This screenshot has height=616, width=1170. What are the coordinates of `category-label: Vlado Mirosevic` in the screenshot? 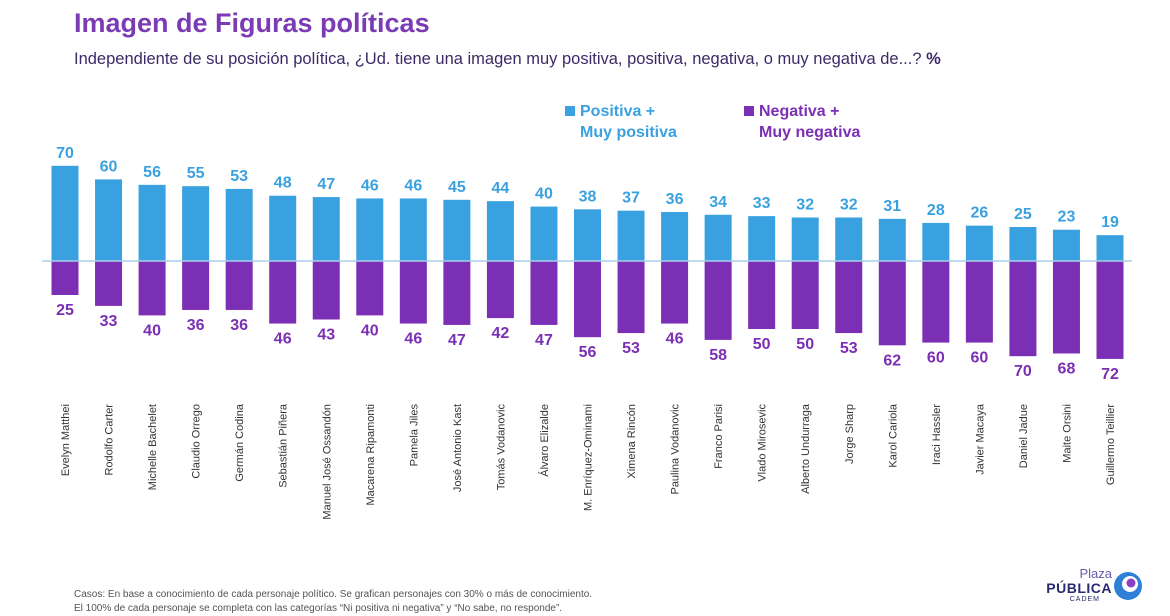 It's located at (763, 443).